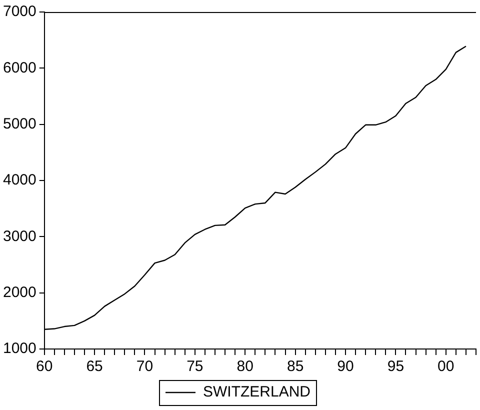  Describe the element at coordinates (94, 367) in the screenshot. I see `x-tick-label: 65` at that location.